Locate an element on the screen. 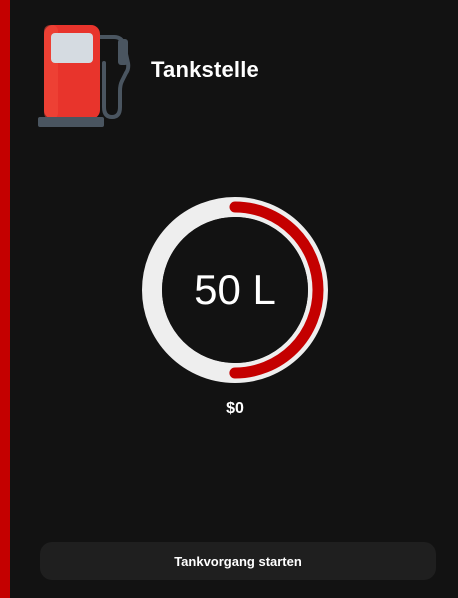  price-display: $0 is located at coordinates (235, 408).